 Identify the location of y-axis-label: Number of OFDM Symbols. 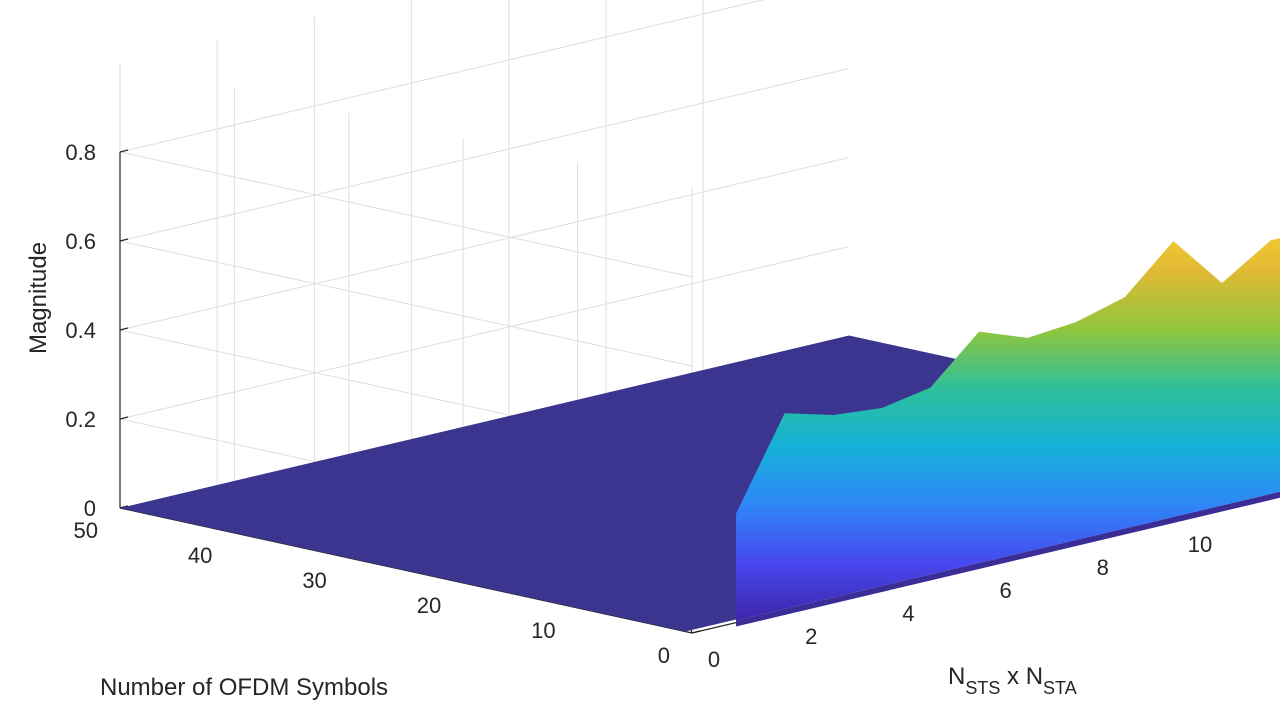
(244, 687).